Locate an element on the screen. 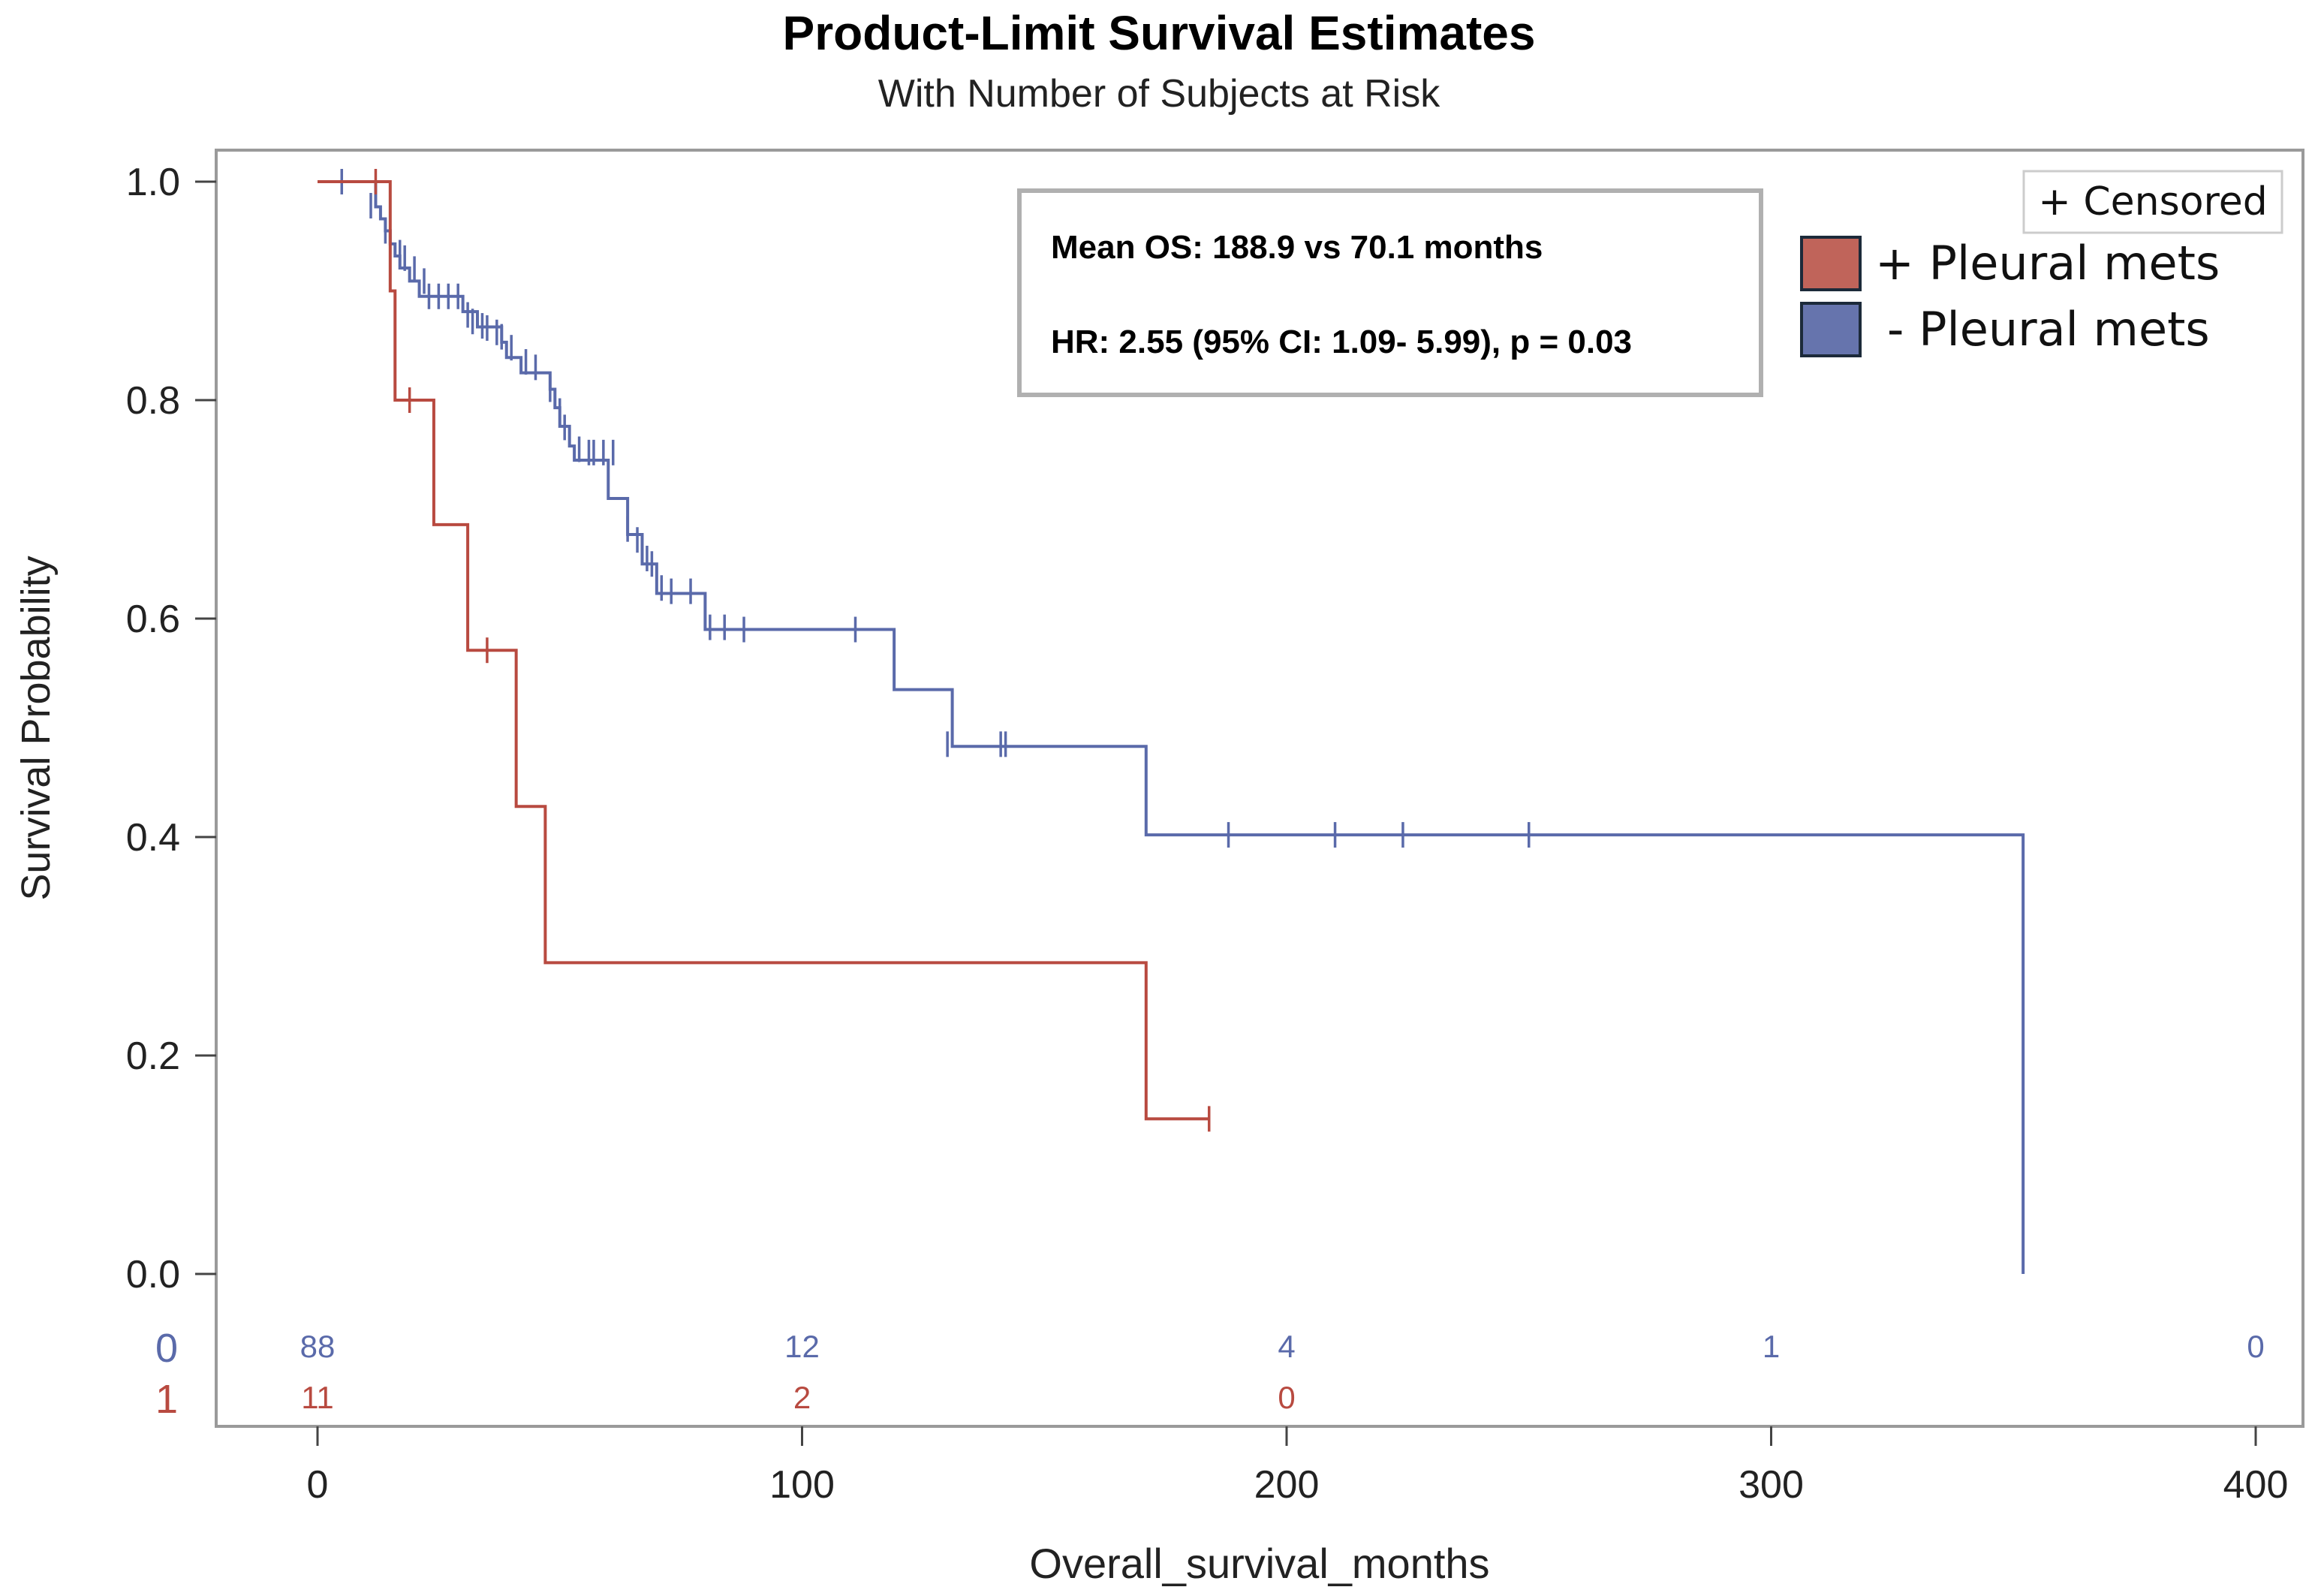 The width and height of the screenshot is (2318, 1596). y-tick-label: 0.4 is located at coordinates (153, 838).